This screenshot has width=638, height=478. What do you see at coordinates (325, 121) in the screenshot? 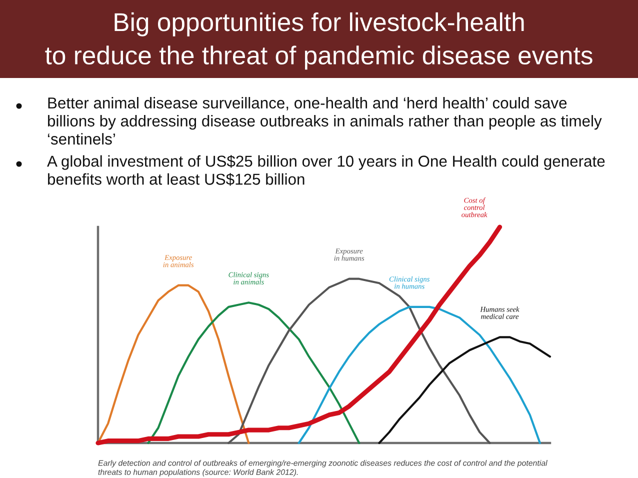
I see `text: Better animal disease surveillance, one-health and ‘herd health’ could save billions by addressing disease outbreaks in animals rather than people as timely ‘sentinels’` at bounding box center [325, 121].